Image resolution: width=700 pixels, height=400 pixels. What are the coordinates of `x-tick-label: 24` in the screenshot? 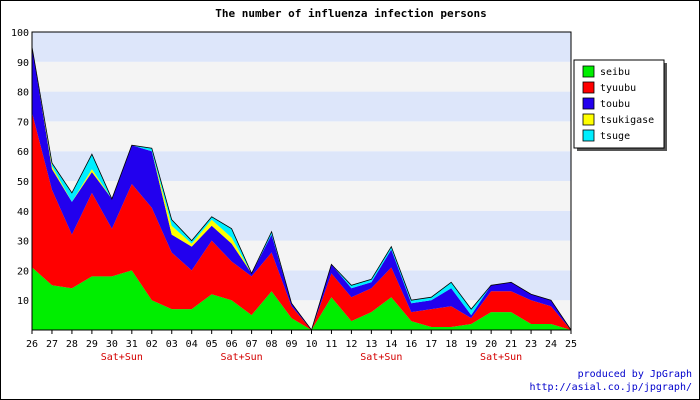 It's located at (551, 344).